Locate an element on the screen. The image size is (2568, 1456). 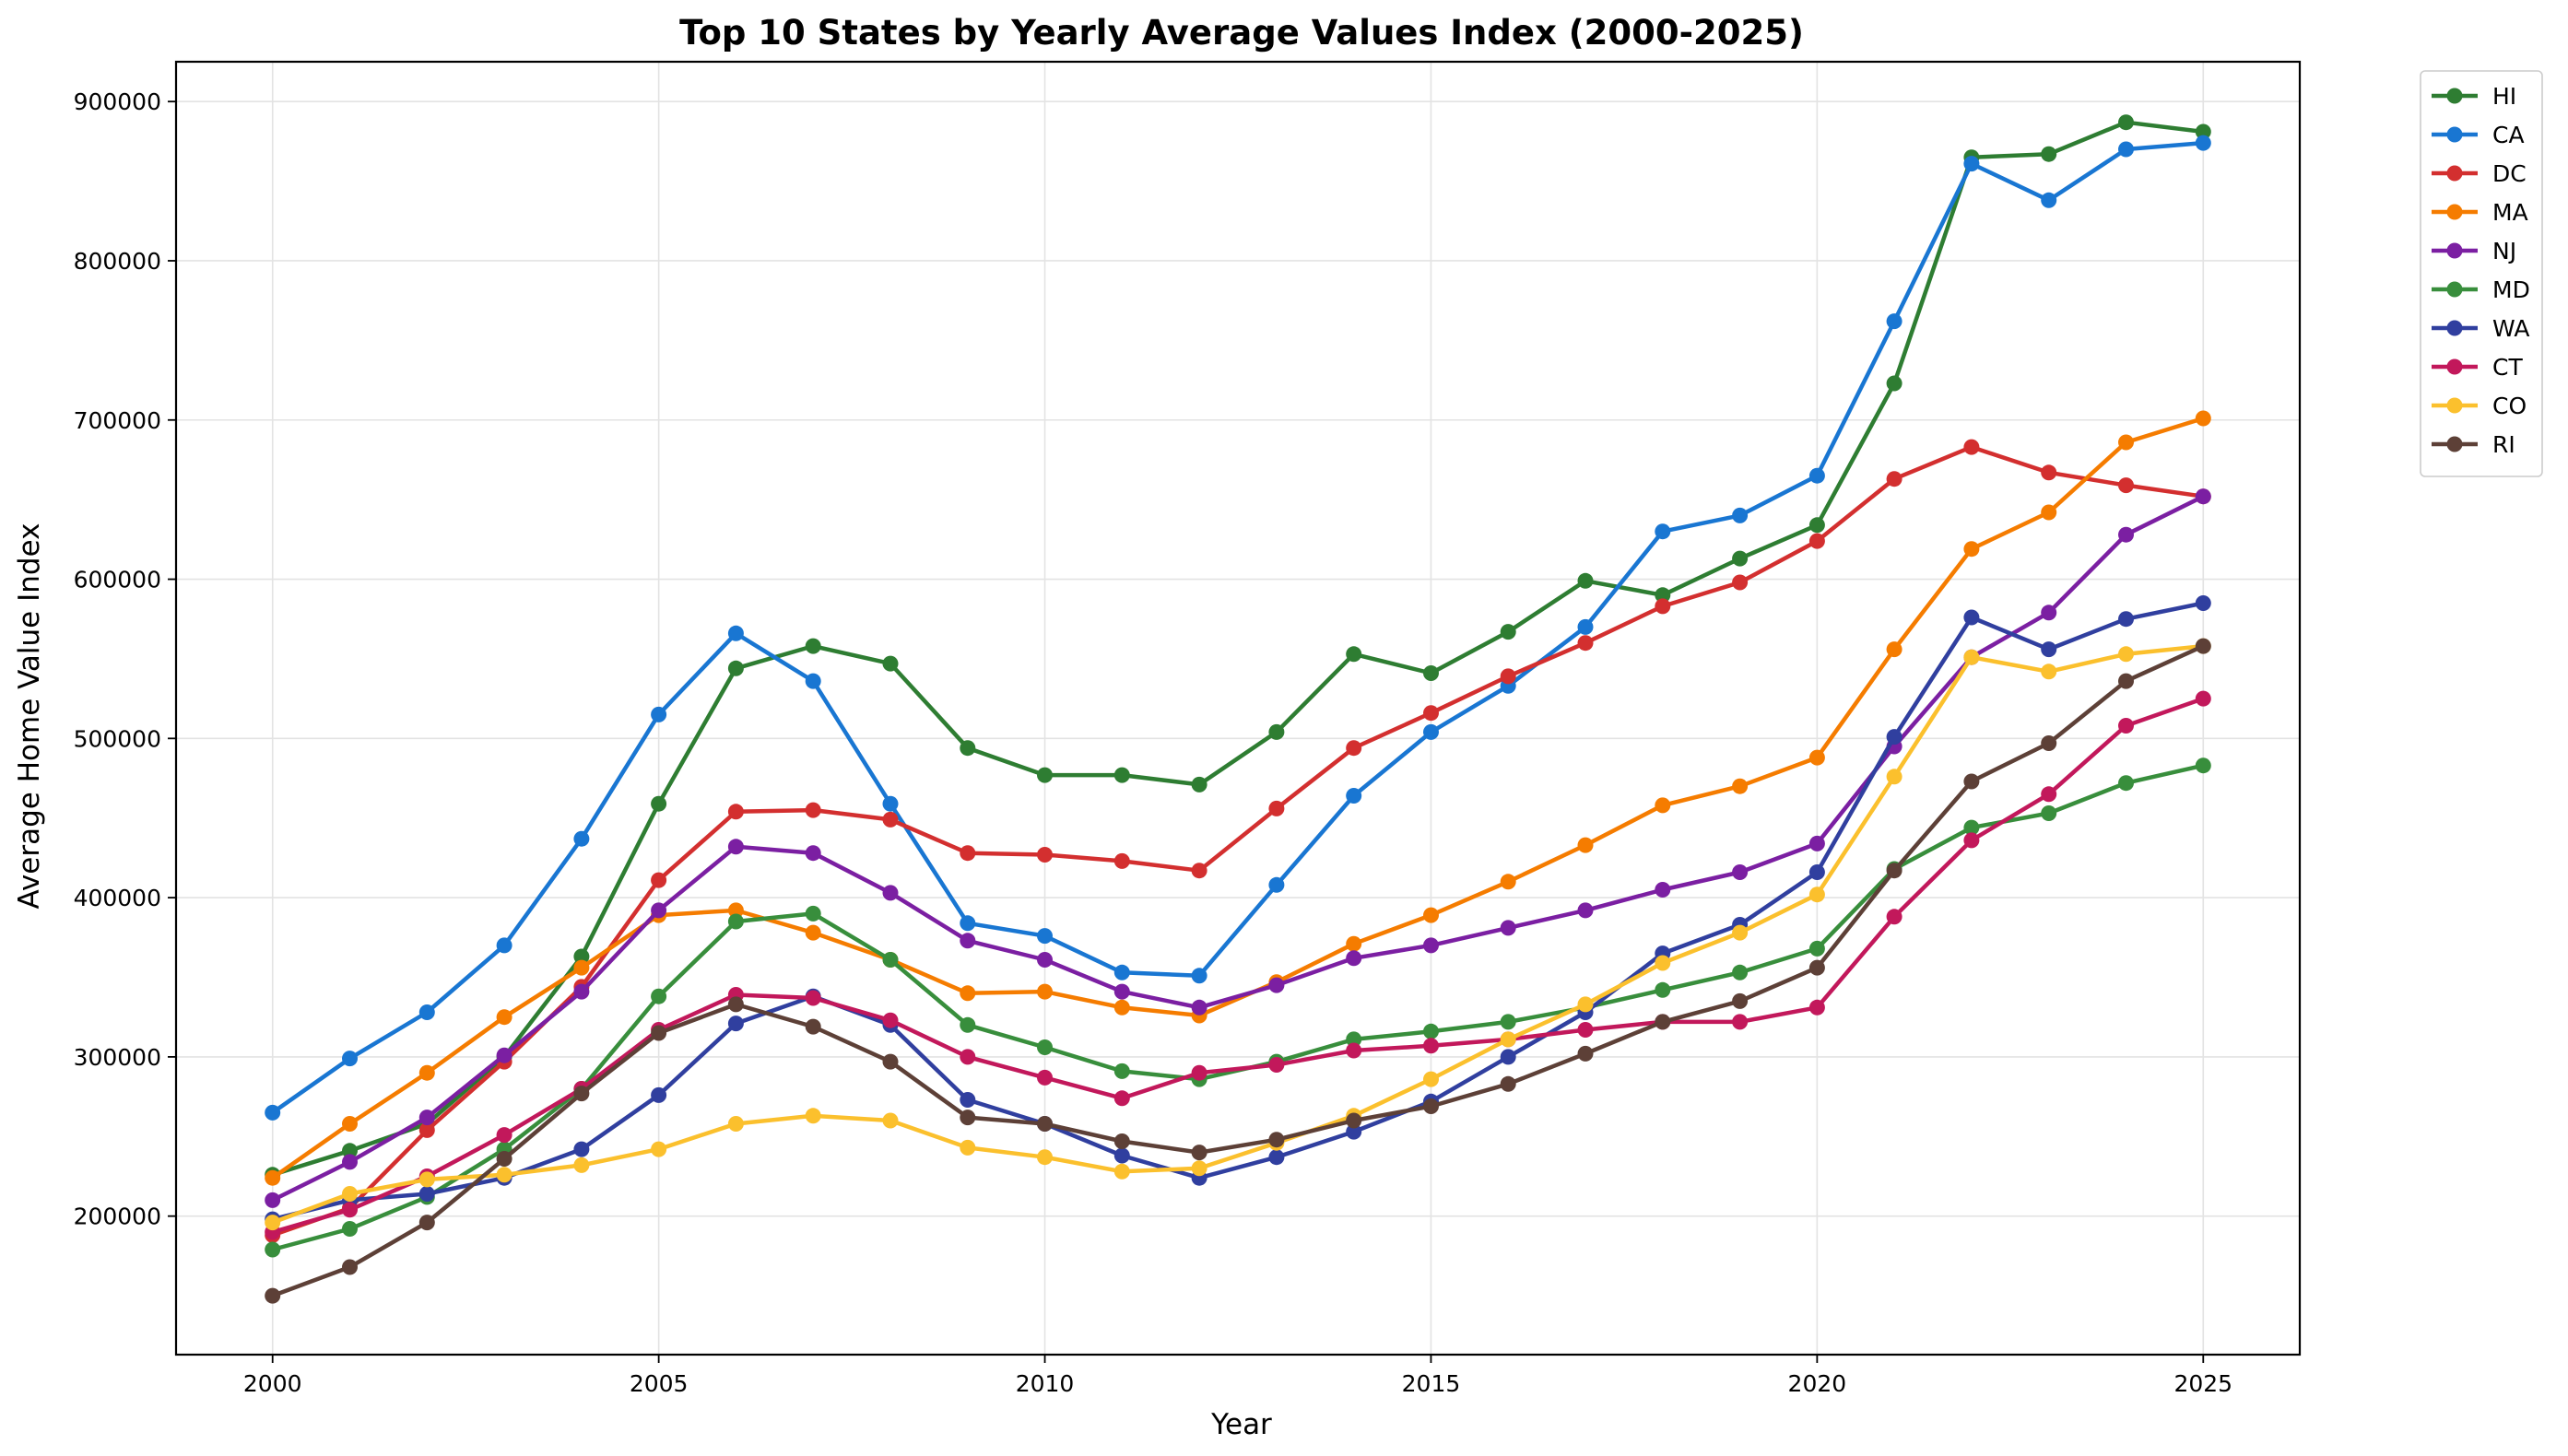
legend-item-dc: DC is located at coordinates (2480, 173).